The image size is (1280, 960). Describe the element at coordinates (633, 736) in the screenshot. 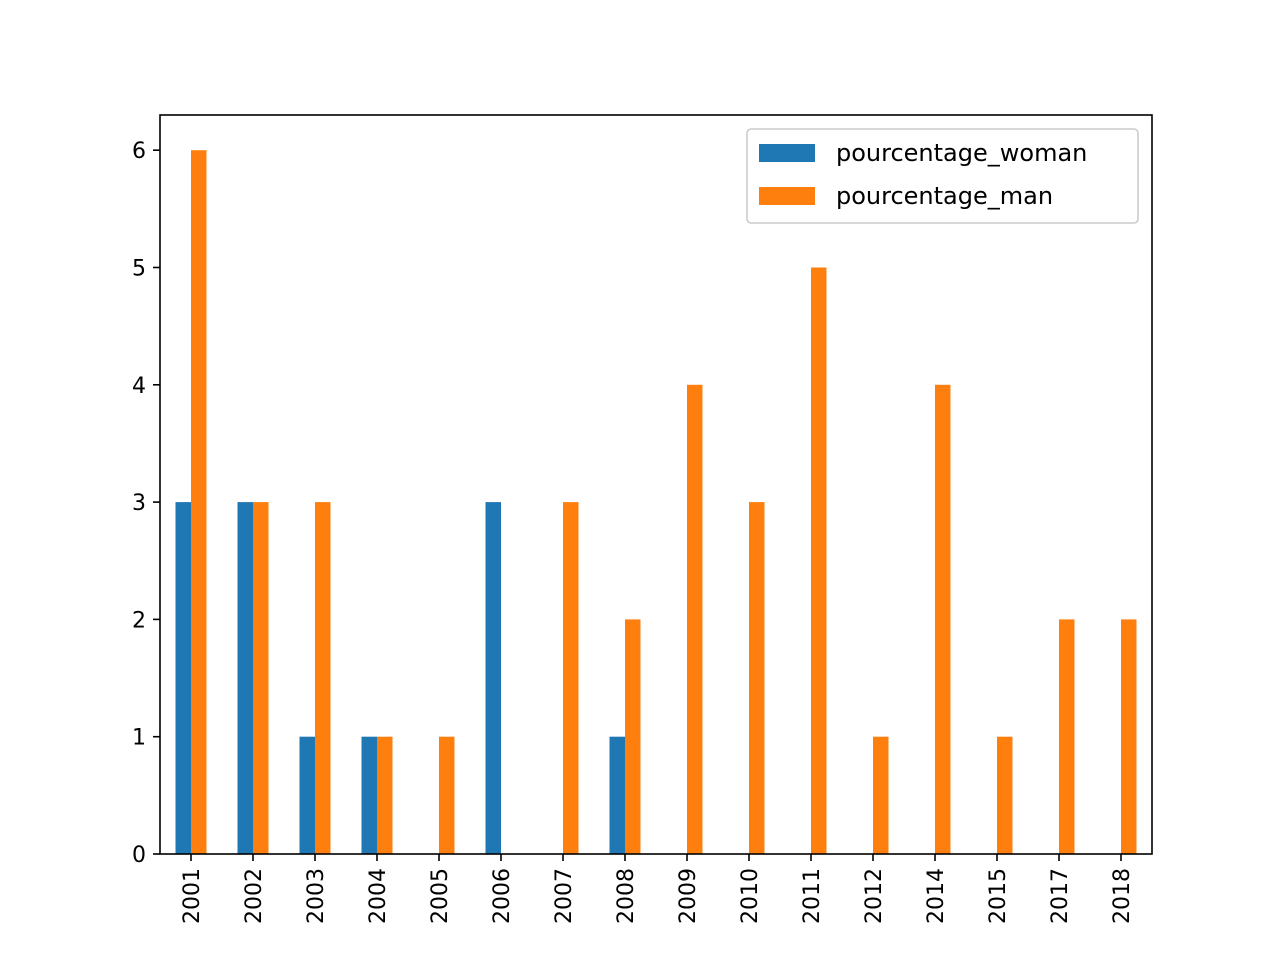

I see `bar-pourcentage_man-2008` at that location.